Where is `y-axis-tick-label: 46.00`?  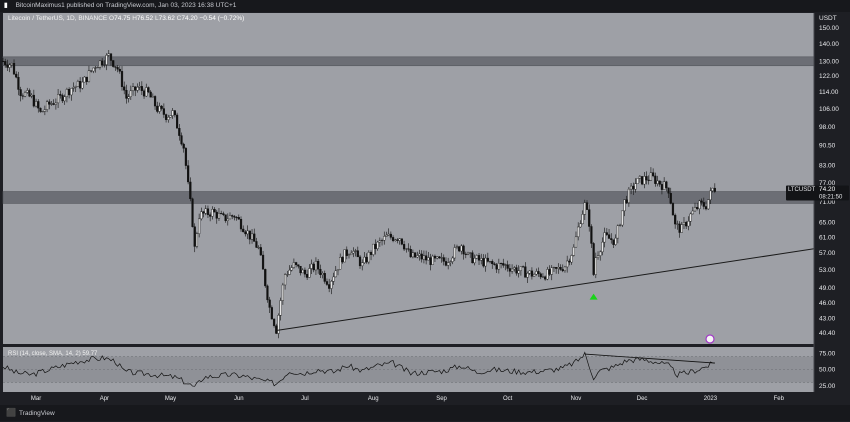
y-axis-tick-label: 46.00 is located at coordinates (827, 303).